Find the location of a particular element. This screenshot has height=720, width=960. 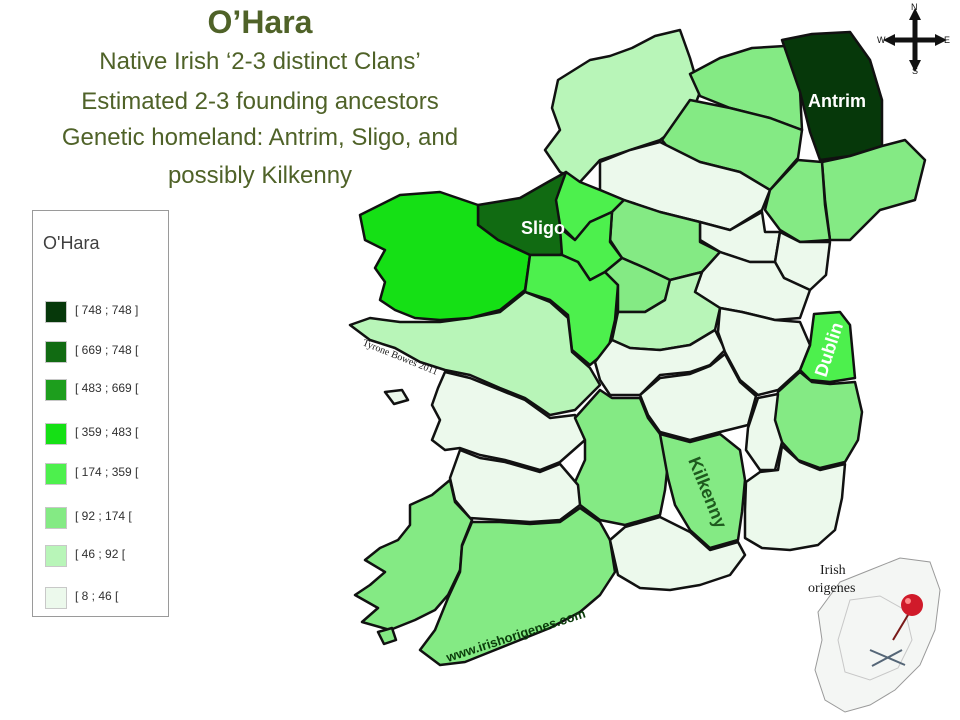

county-clare is located at coordinates (508, 421).